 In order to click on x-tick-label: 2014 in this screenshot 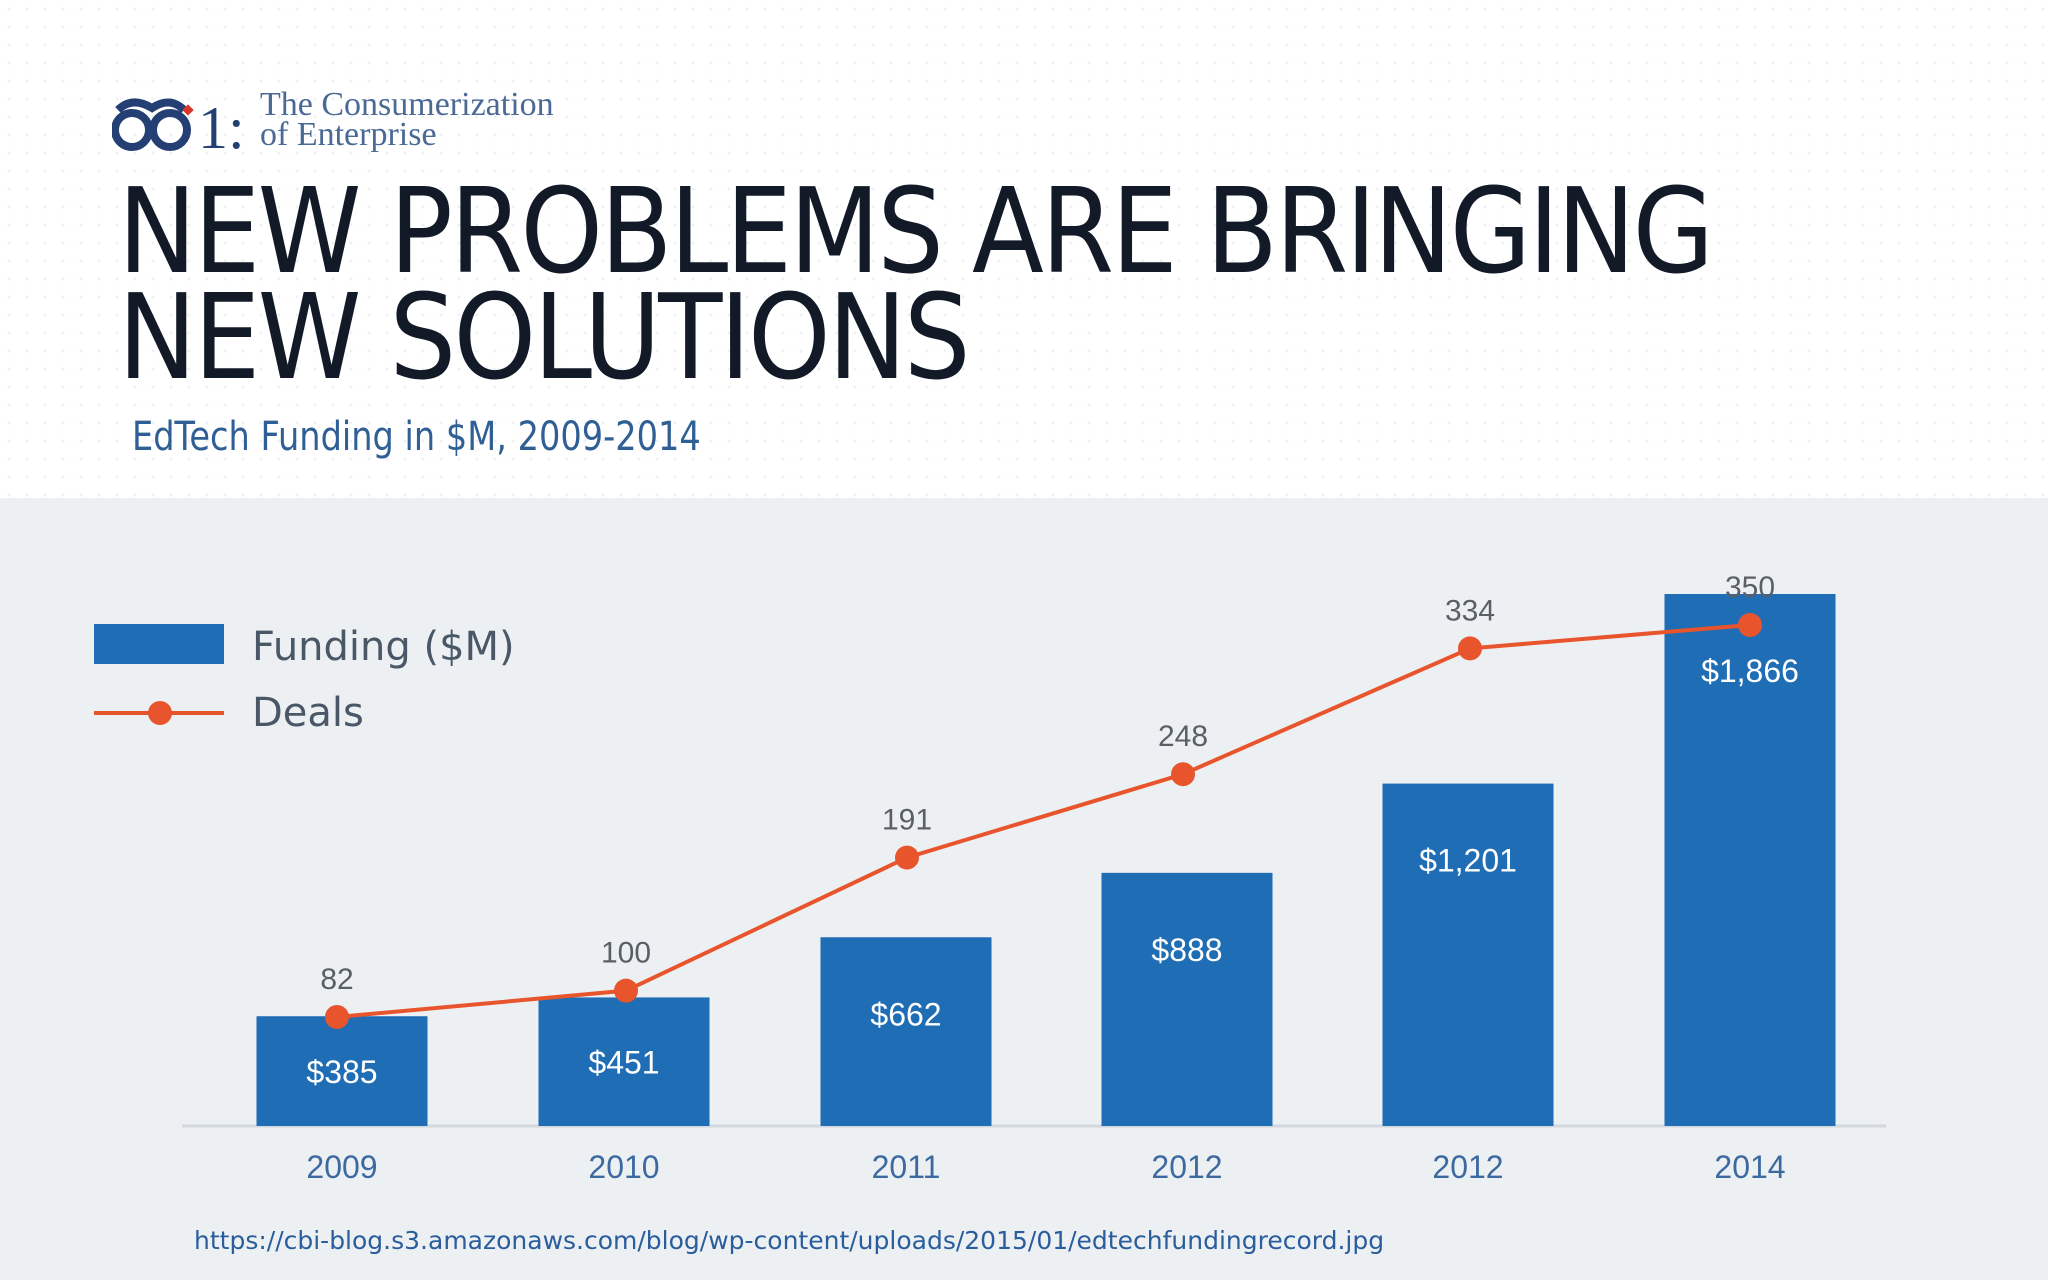, I will do `click(1749, 1167)`.